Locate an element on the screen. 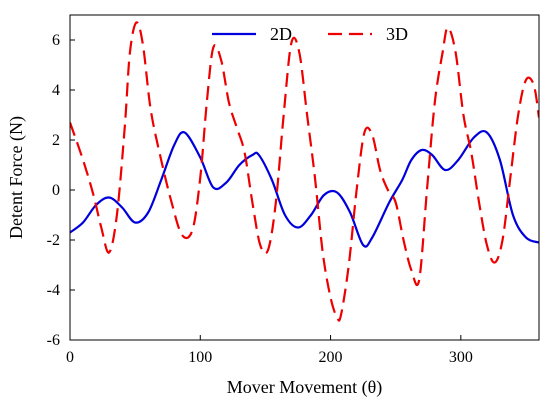 The image size is (550, 407). legend-label-3d: 3D is located at coordinates (397, 34).